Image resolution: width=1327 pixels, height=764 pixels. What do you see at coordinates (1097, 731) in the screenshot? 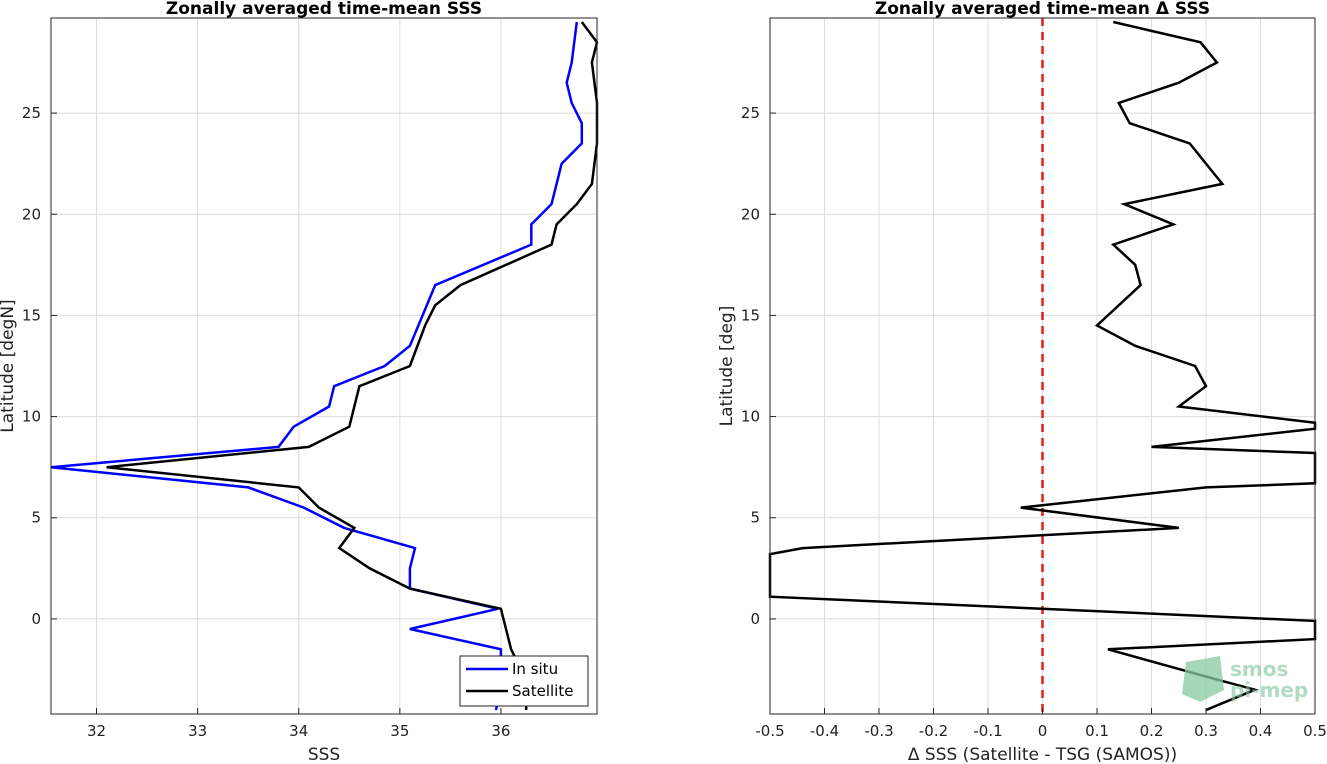
I see `x-tick-label: 0.1` at bounding box center [1097, 731].